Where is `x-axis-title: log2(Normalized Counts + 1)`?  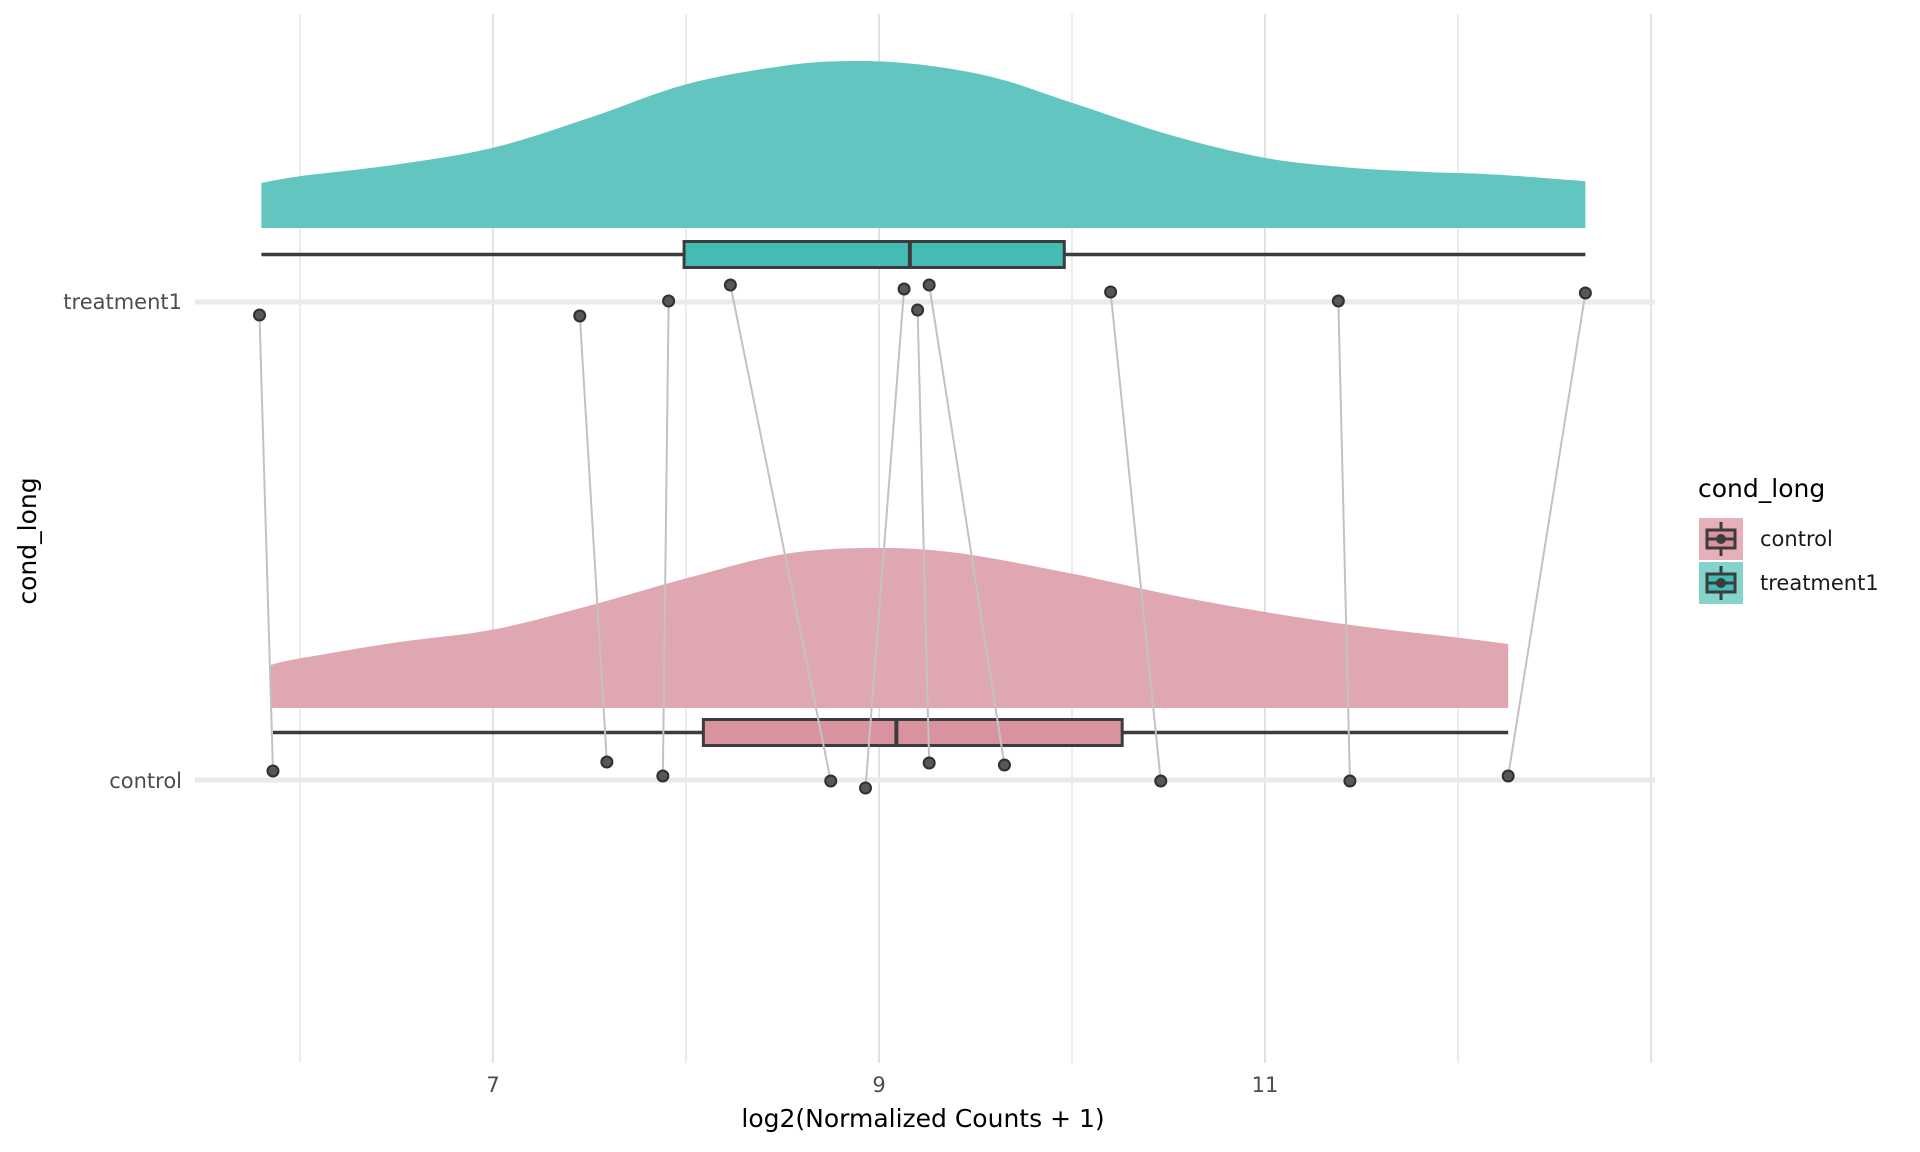
x-axis-title: log2(Normalized Counts + 1) is located at coordinates (923, 1118).